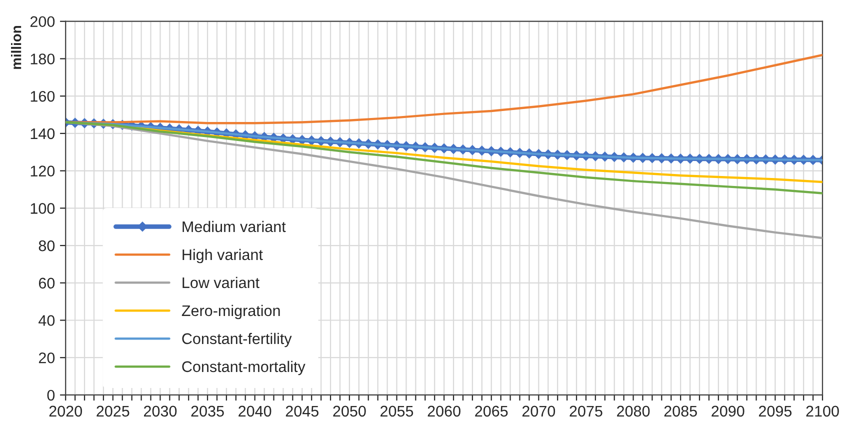 The image size is (841, 427). Describe the element at coordinates (42, 208) in the screenshot. I see `y-tick-label: 100` at that location.